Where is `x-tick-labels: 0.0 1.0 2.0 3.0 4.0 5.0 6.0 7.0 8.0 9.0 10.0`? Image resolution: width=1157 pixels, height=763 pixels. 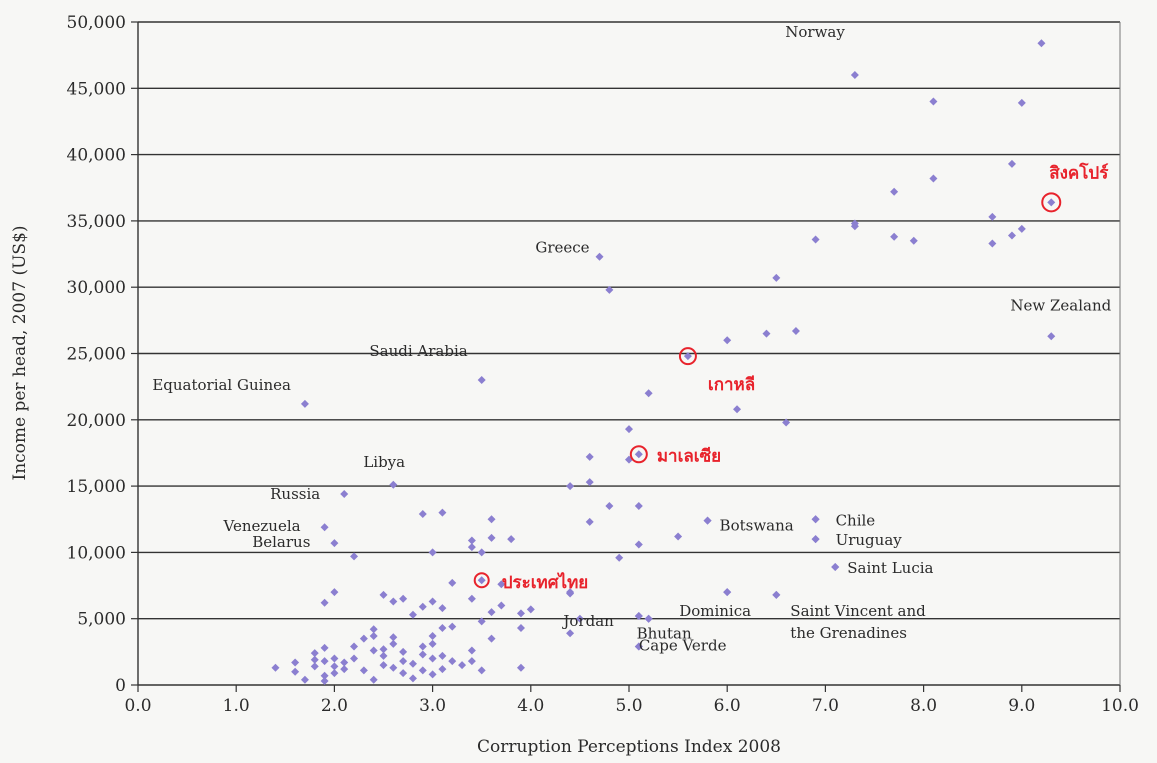 x-tick-labels: 0.0 1.0 2.0 3.0 4.0 5.0 6.0 7.0 8.0 9.0 10.0 is located at coordinates (631, 700).